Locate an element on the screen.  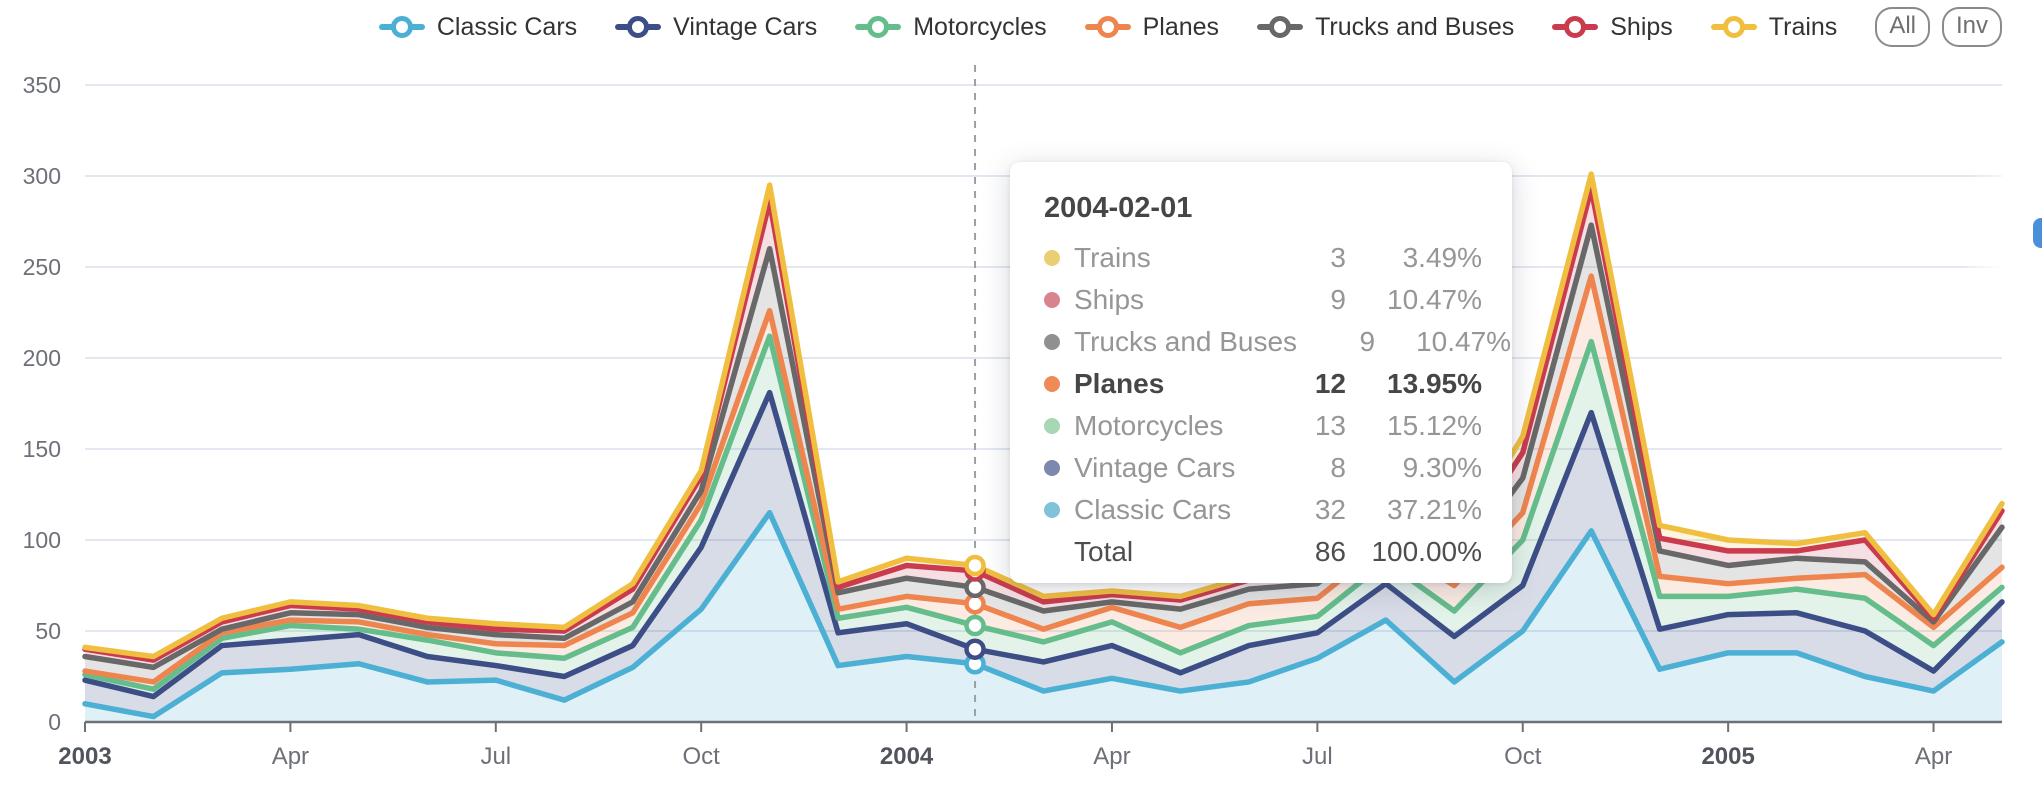
legend-item-vintage-cars: Vintage Cars is located at coordinates (716, 27).